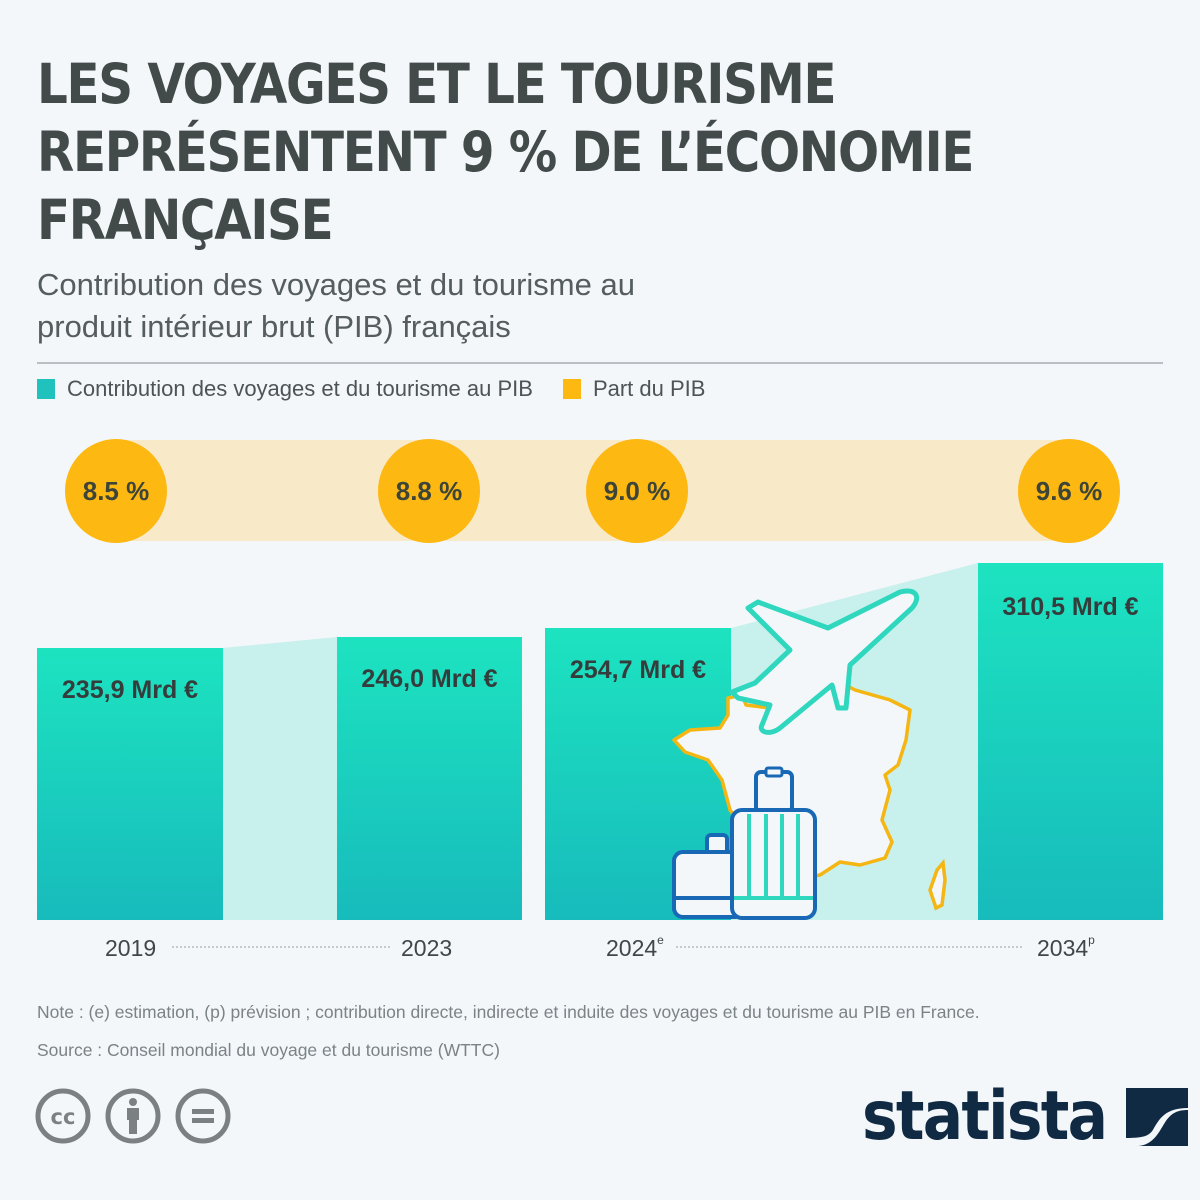 The image size is (1200, 1200). What do you see at coordinates (773, 843) in the screenshot?
I see `suitcase-large-icon` at bounding box center [773, 843].